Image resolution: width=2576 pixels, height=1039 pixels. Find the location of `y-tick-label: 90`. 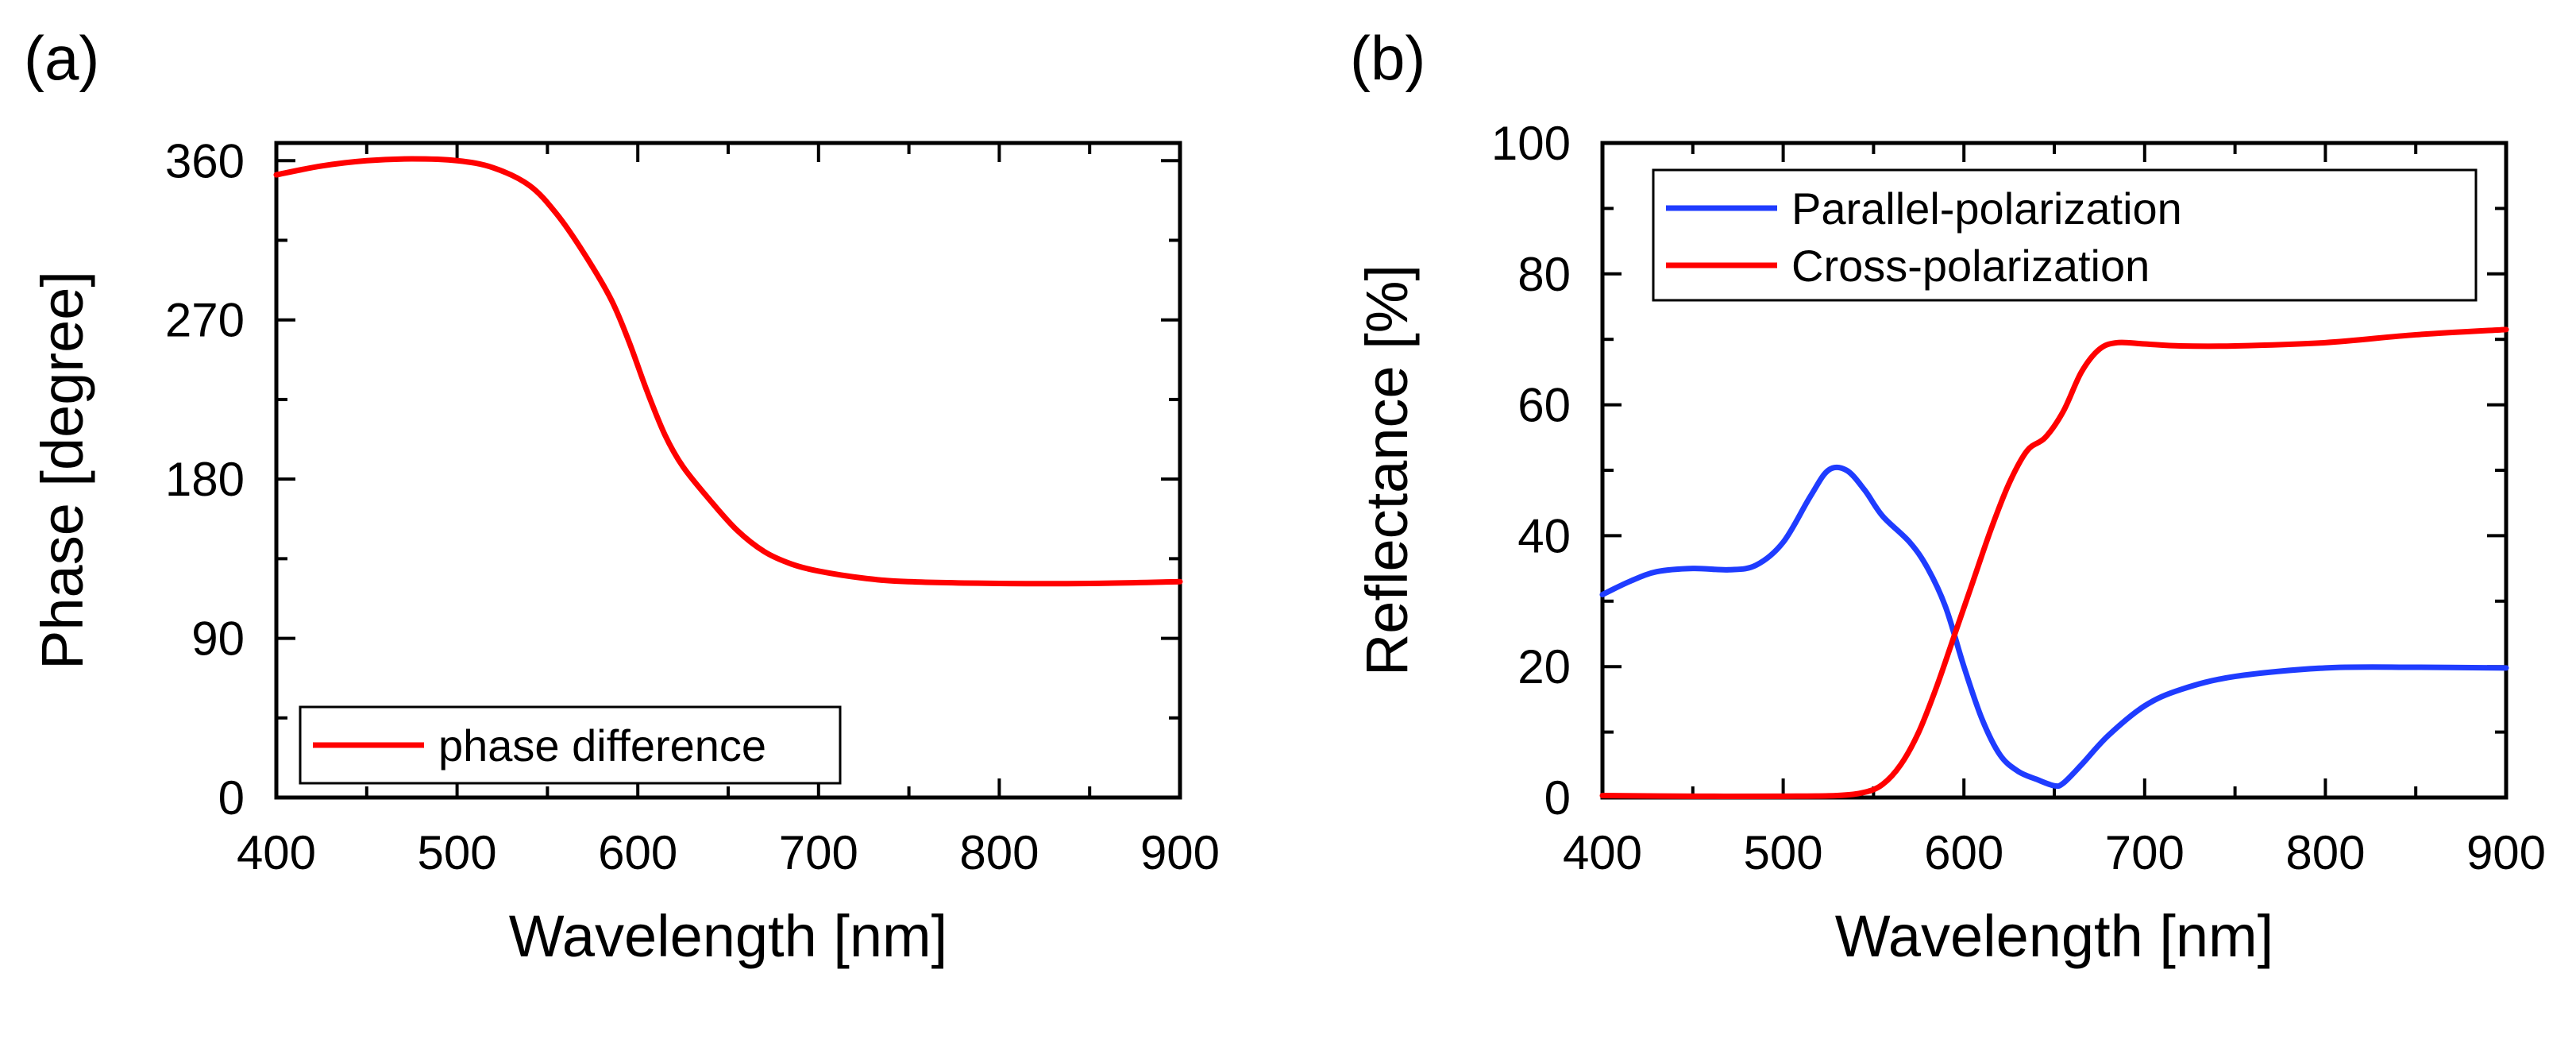

y-tick-label: 90 is located at coordinates (218, 639).